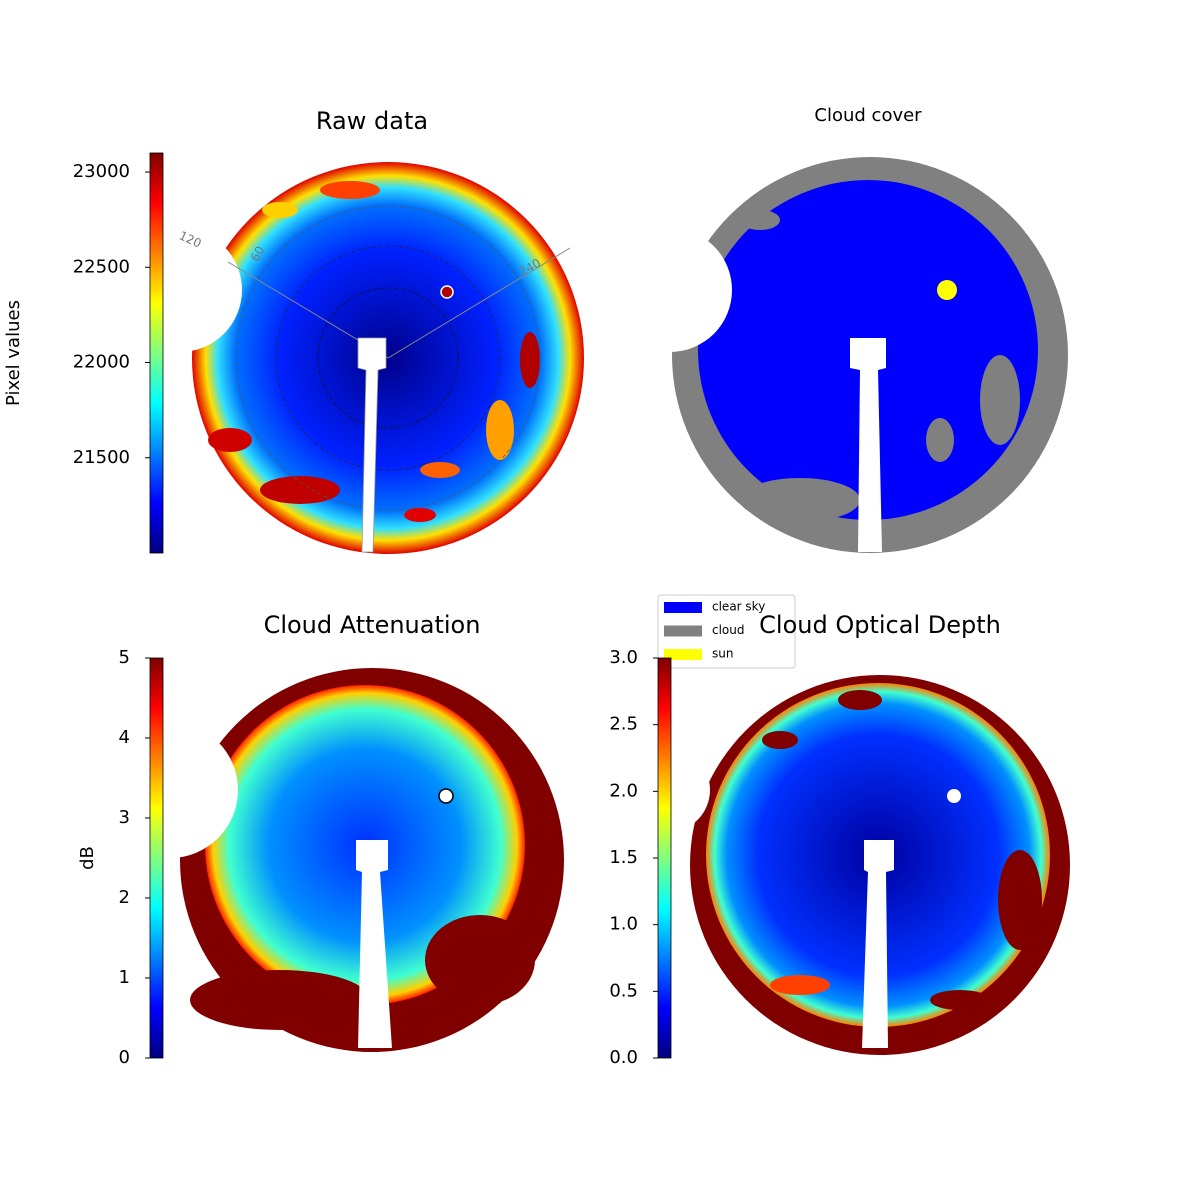  What do you see at coordinates (101, 171) in the screenshot?
I see `tick-label: 23000` at bounding box center [101, 171].